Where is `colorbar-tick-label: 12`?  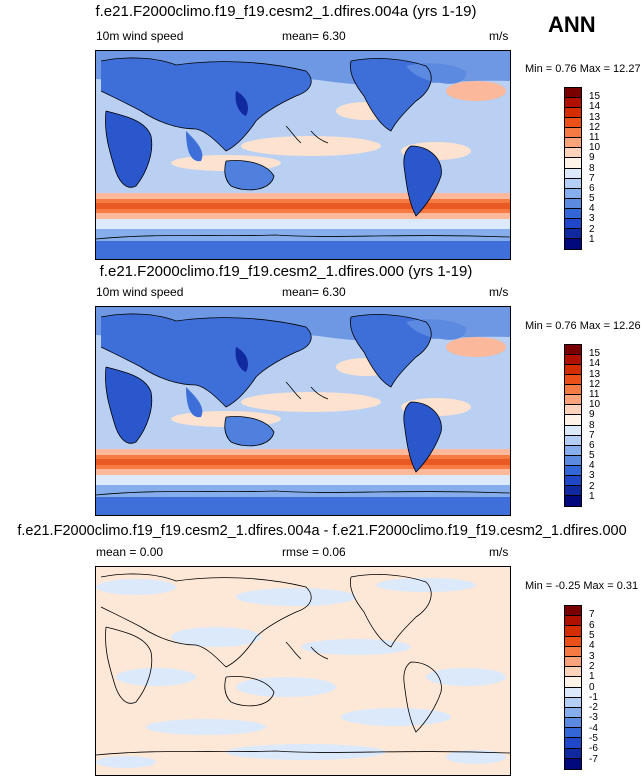
colorbar-tick-label: 12 is located at coordinates (595, 127).